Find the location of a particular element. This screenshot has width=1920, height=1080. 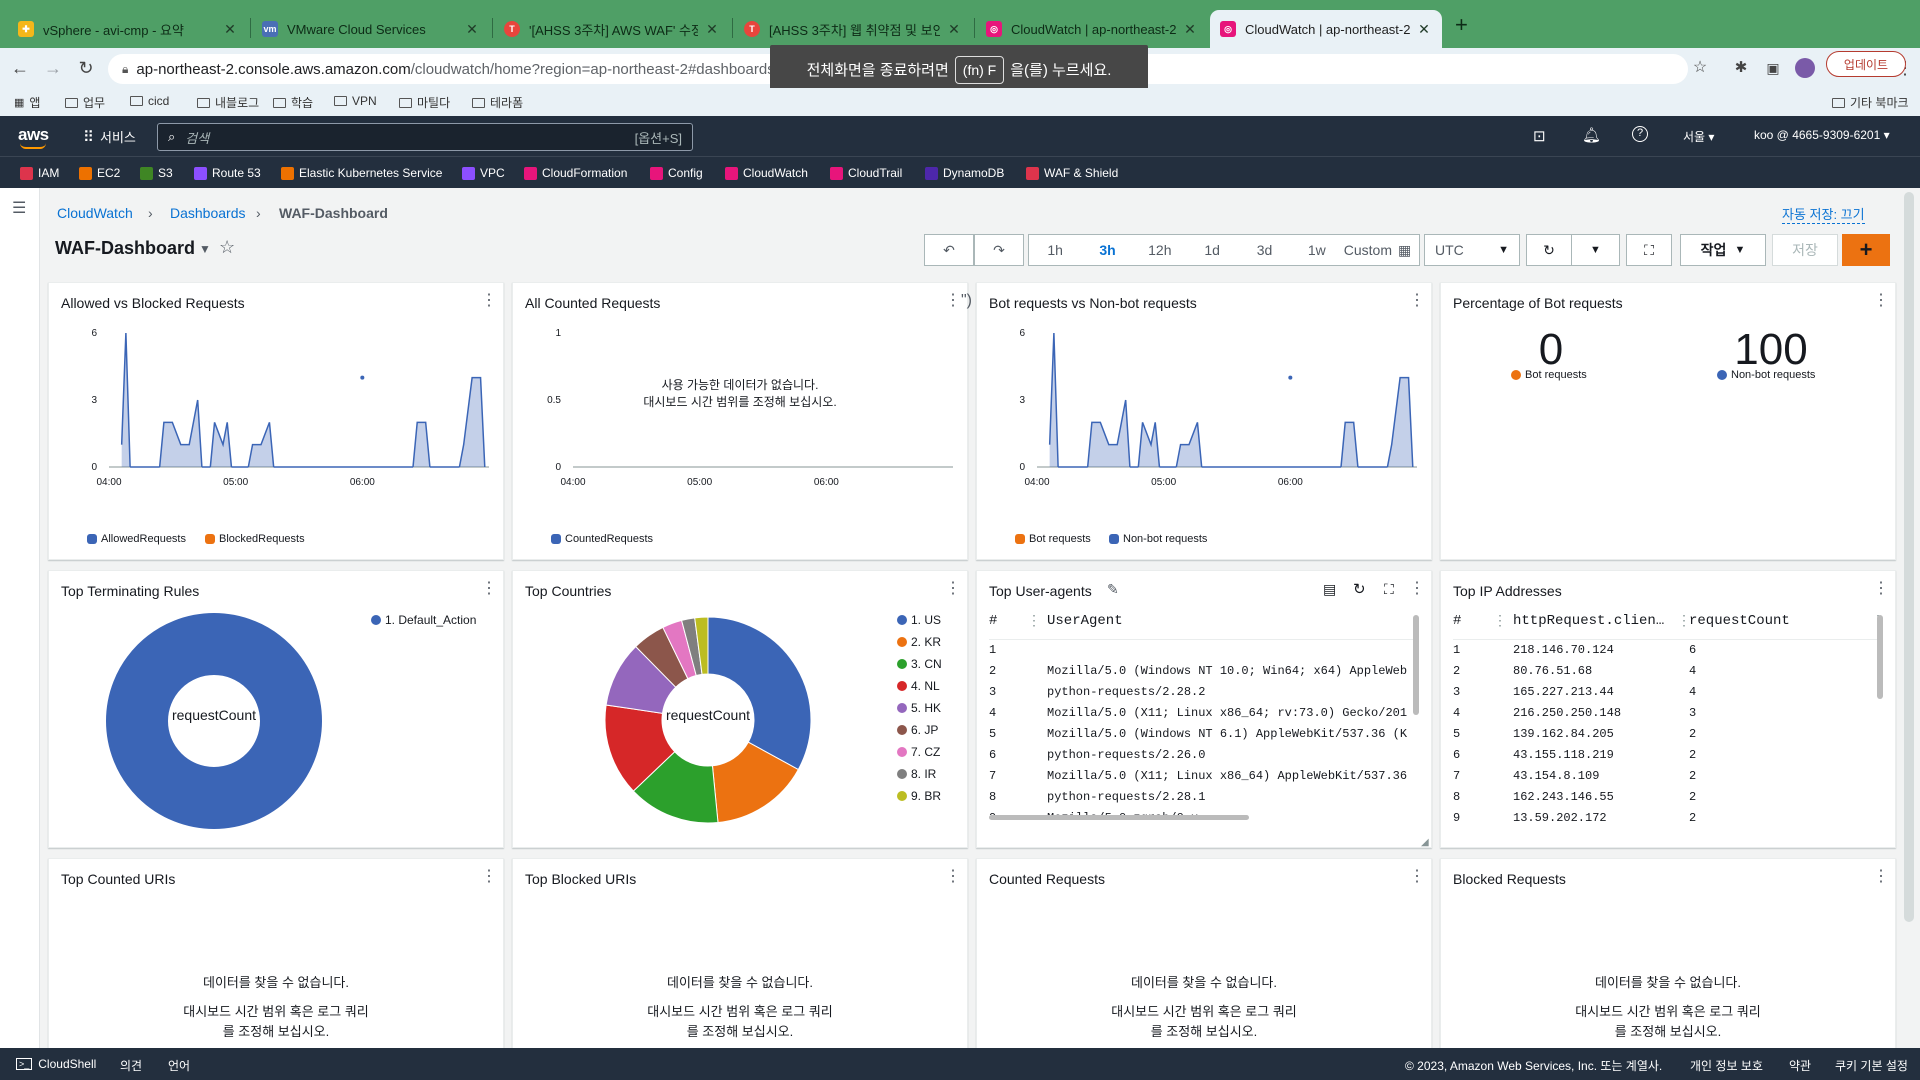

hamburger-menu-icon: ☰ is located at coordinates (19, 208).